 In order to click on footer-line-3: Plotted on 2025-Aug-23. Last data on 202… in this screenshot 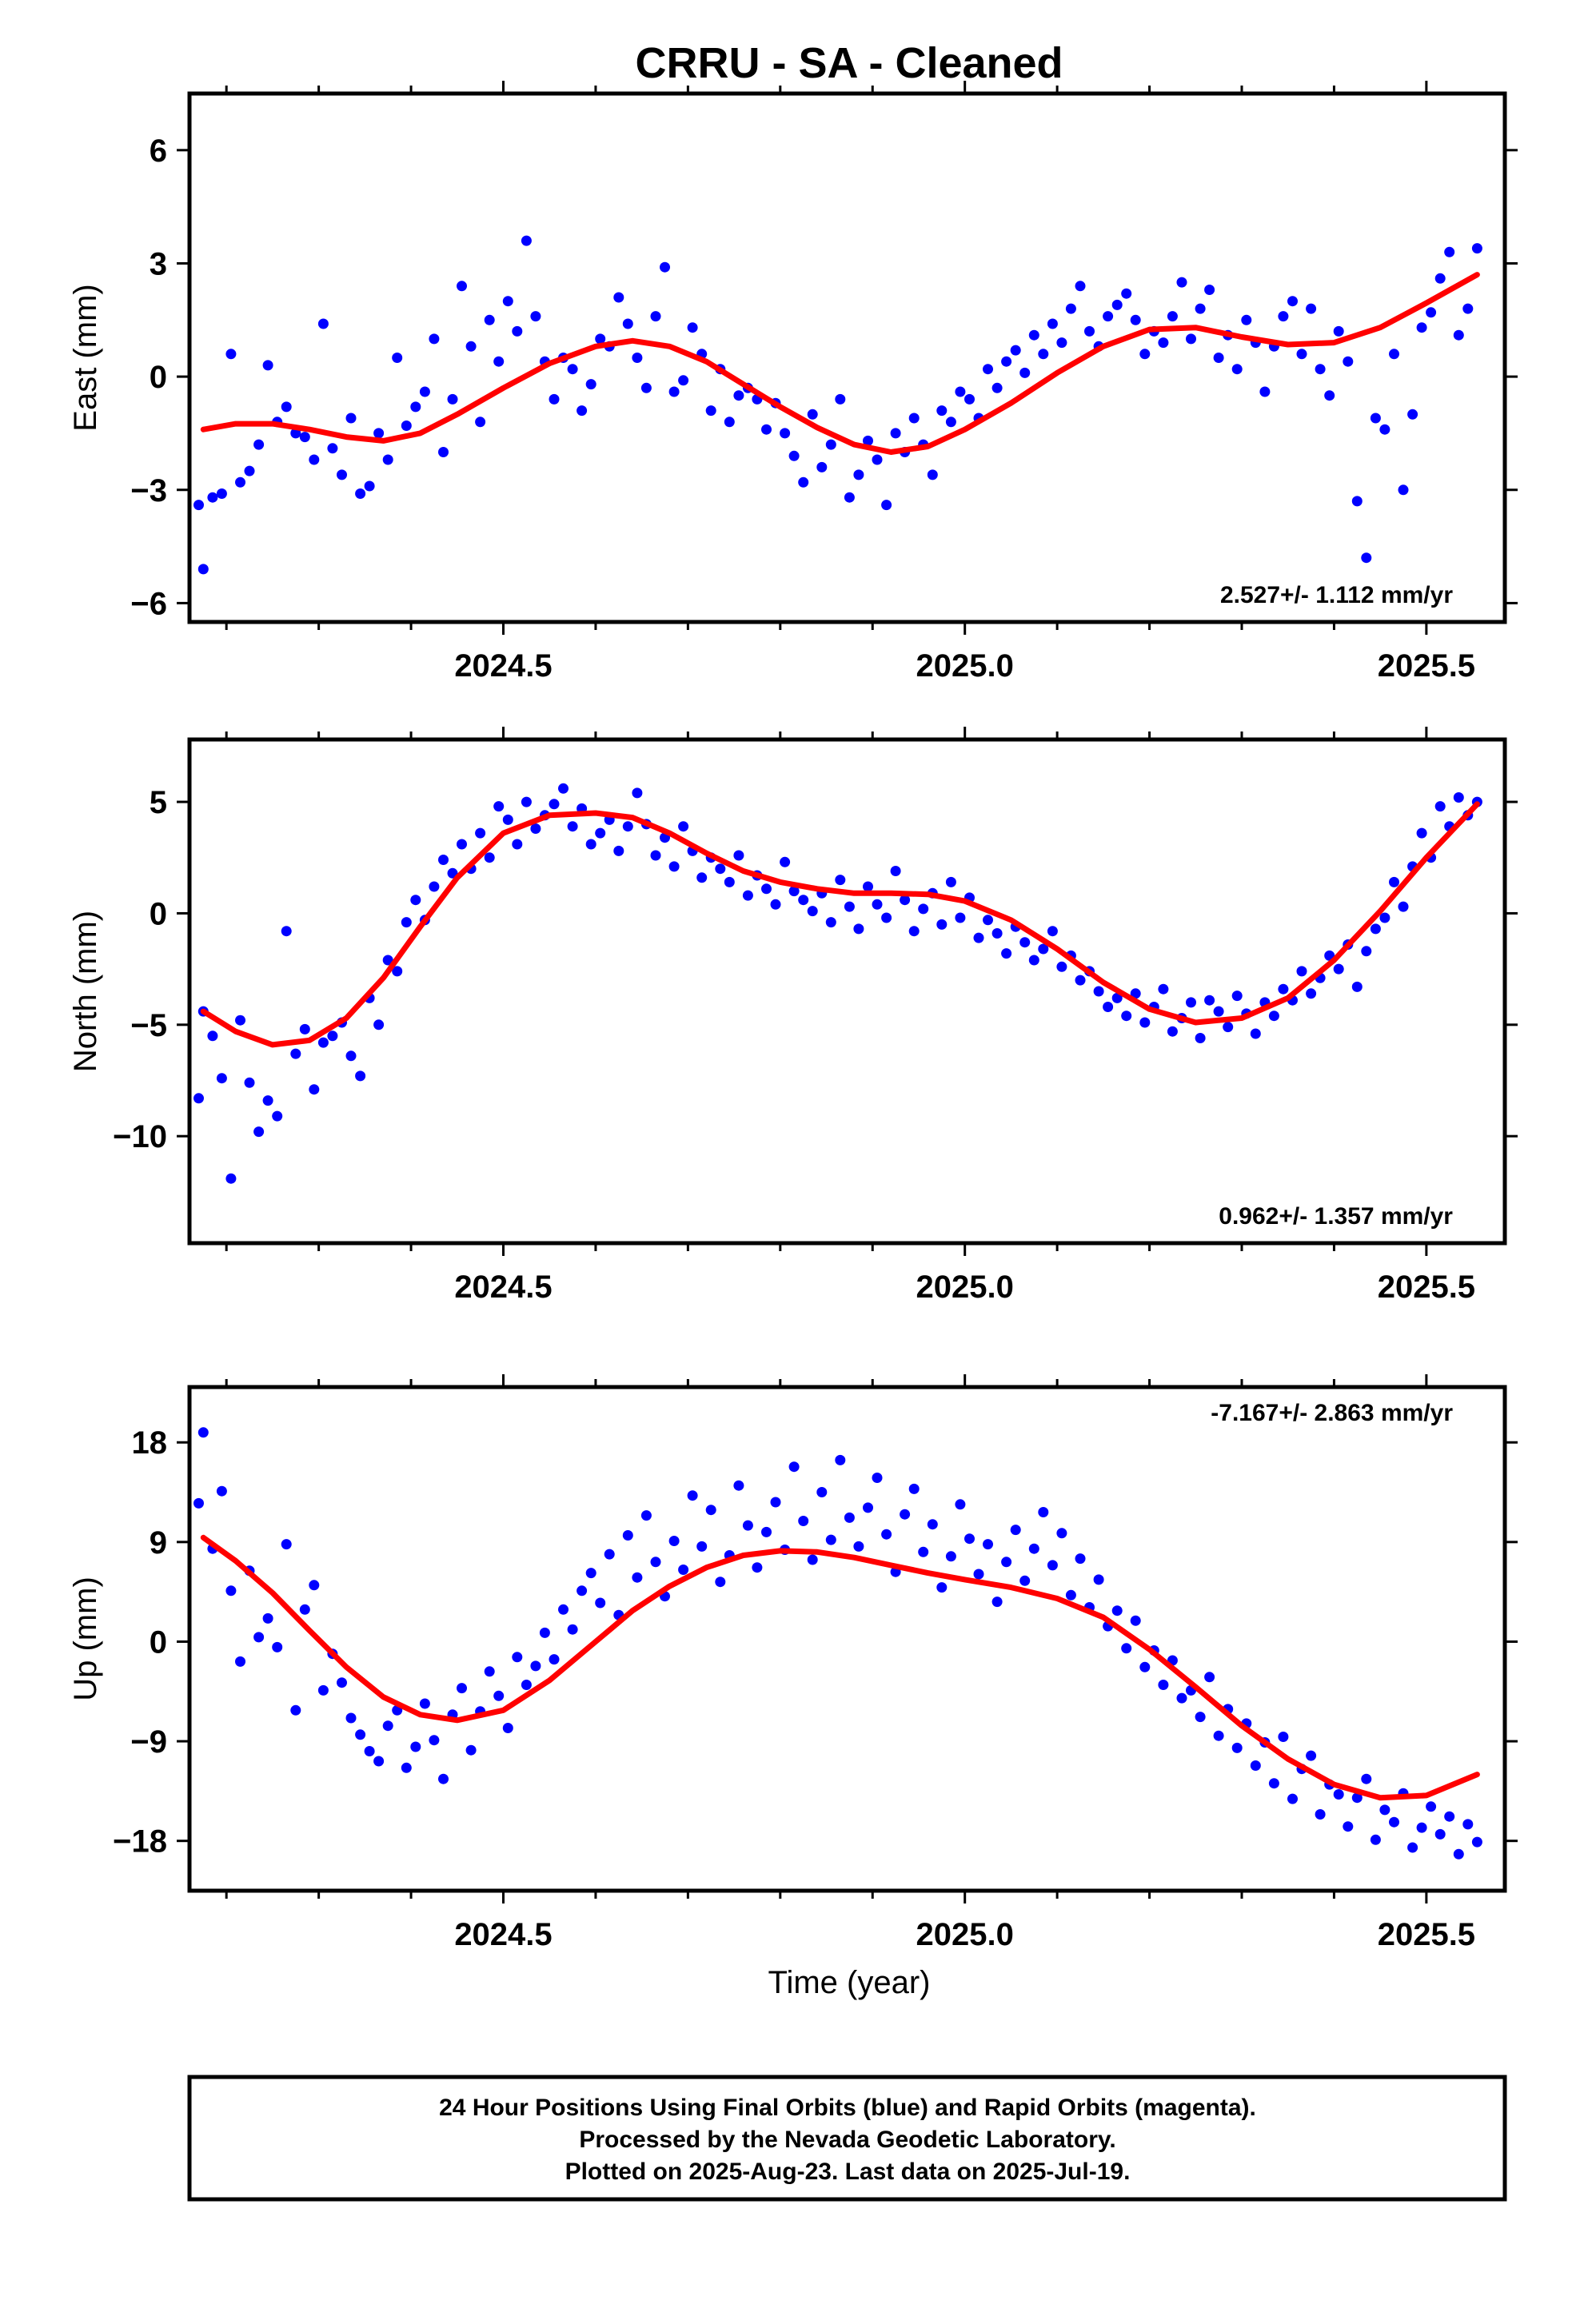, I will do `click(848, 2172)`.